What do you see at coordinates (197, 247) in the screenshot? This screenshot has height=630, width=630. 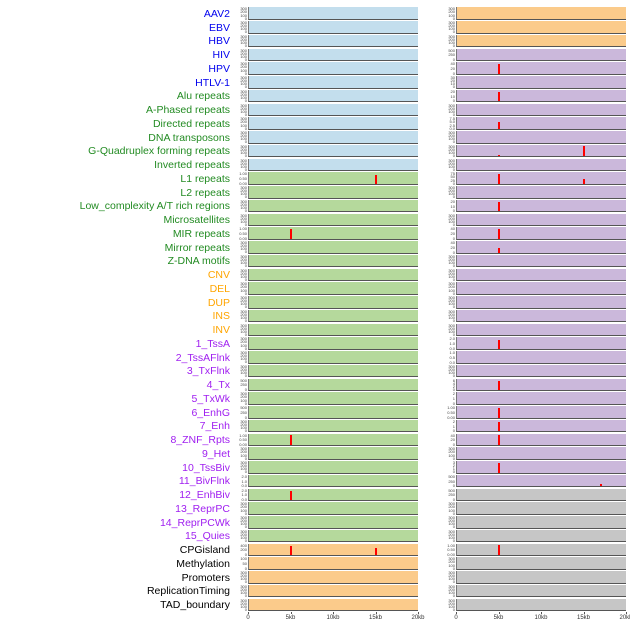 I see `track-label-mirror-repeats: Mirror repeats` at bounding box center [197, 247].